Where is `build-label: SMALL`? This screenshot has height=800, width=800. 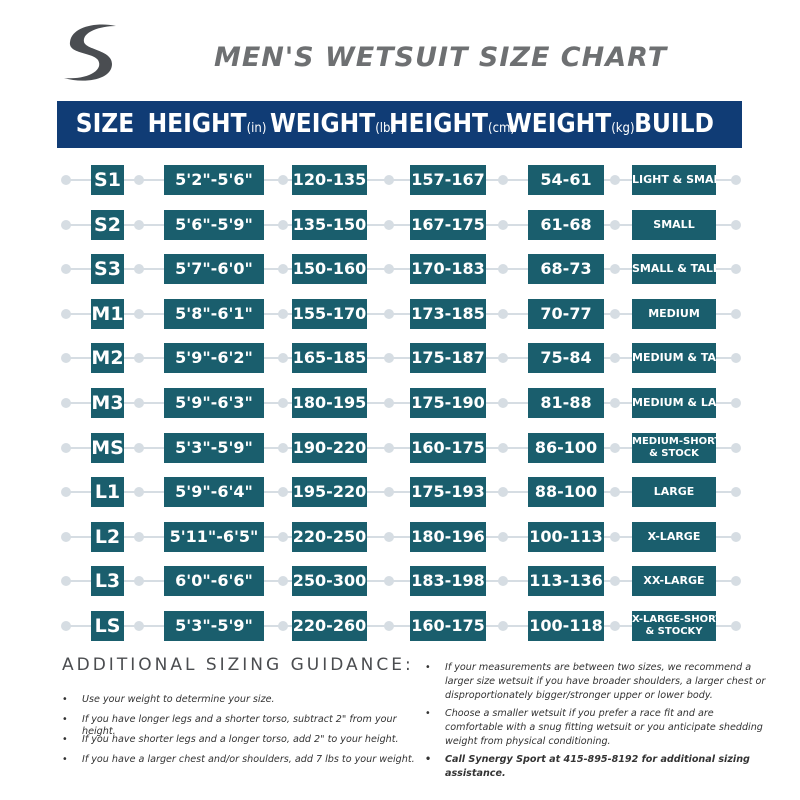
build-label: SMALL is located at coordinates (674, 224).